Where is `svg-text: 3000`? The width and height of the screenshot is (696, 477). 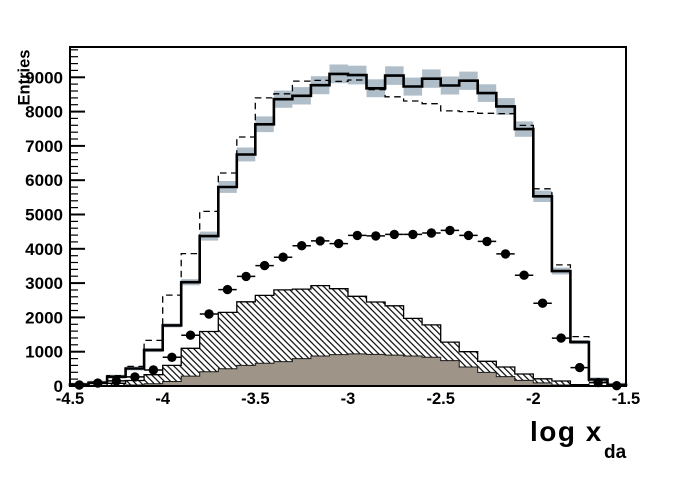
svg-text: 3000 is located at coordinates (44, 283).